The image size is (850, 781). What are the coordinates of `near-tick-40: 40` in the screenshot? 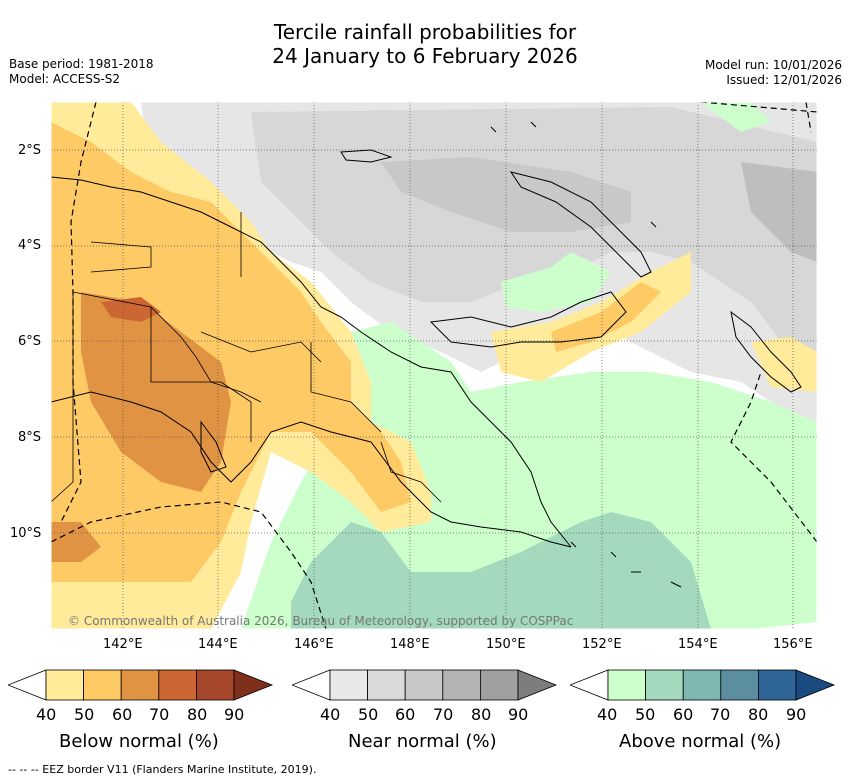 It's located at (330, 714).